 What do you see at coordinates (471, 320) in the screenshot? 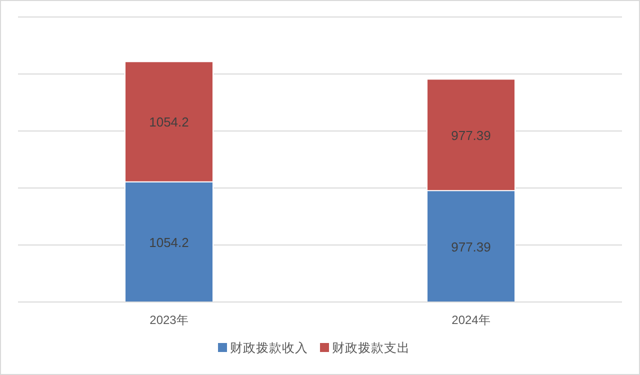
I see `x-tick-label: 2024年` at bounding box center [471, 320].